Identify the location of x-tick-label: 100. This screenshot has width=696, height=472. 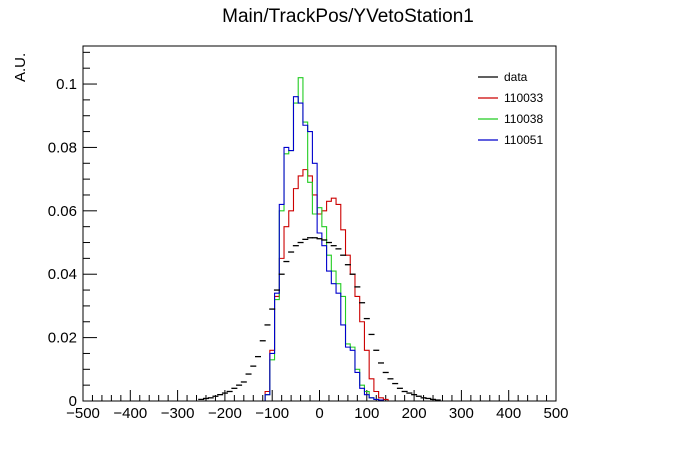
(366, 413).